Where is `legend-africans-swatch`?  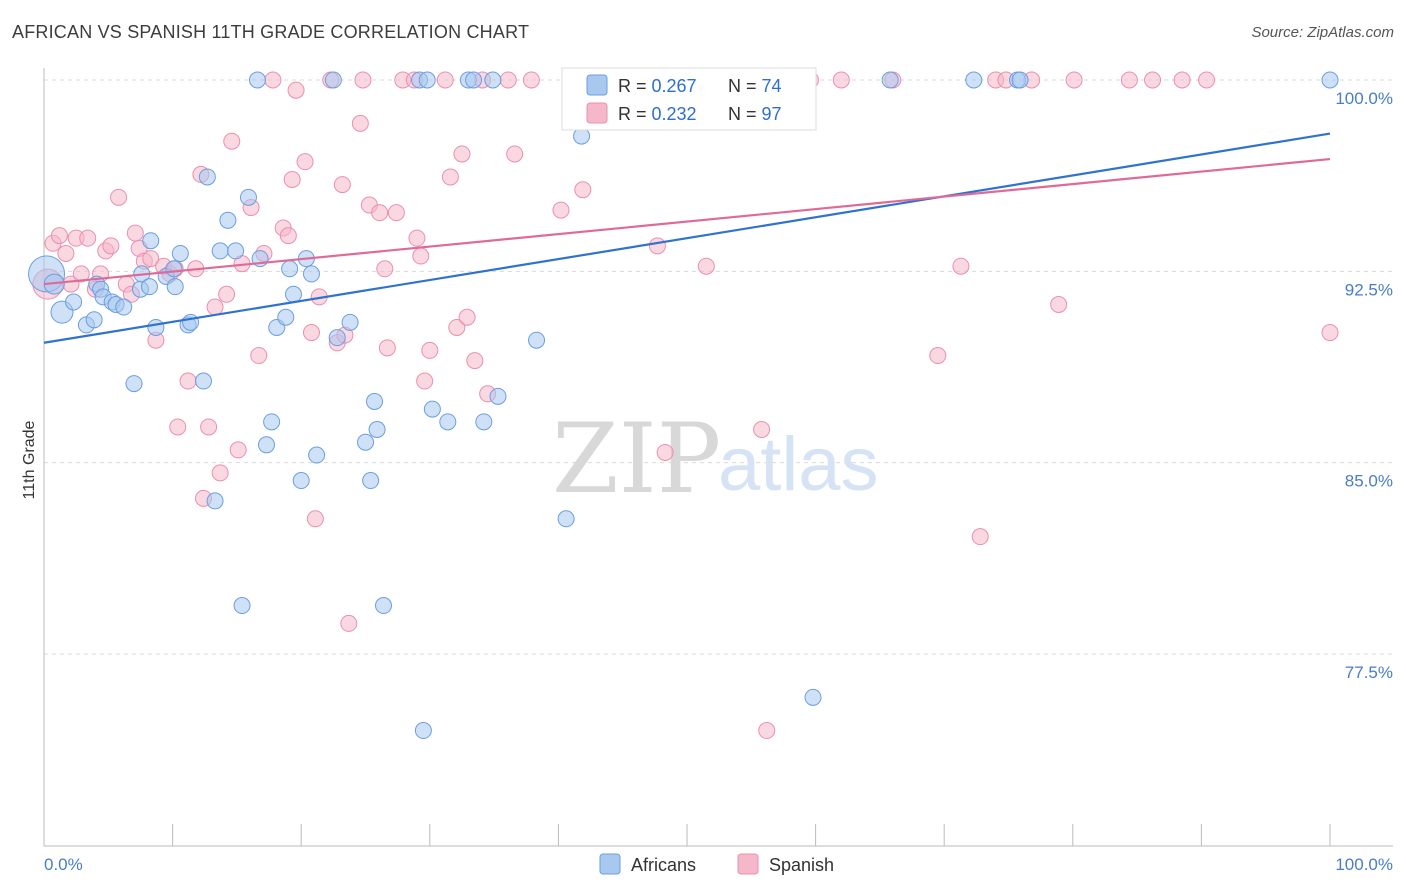 legend-africans-swatch is located at coordinates (597, 85).